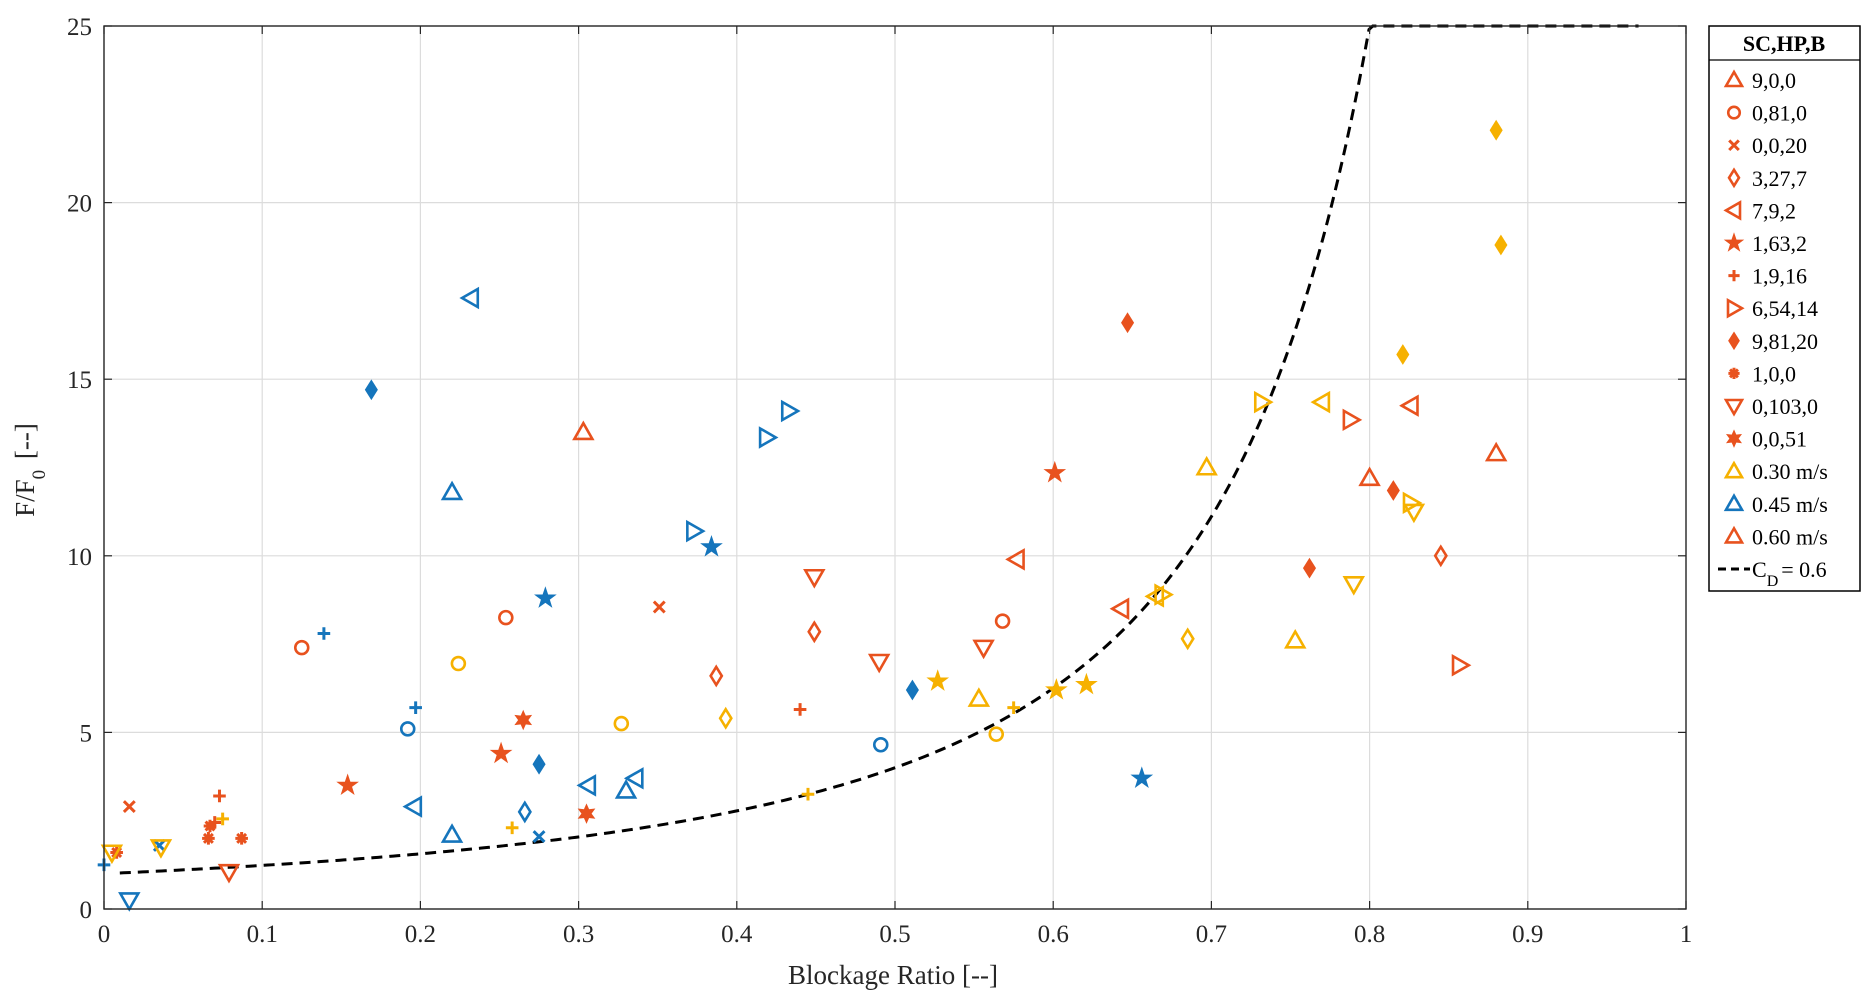 This screenshot has width=1869, height=1005. I want to click on x-tick-label: 0.3, so click(578, 934).